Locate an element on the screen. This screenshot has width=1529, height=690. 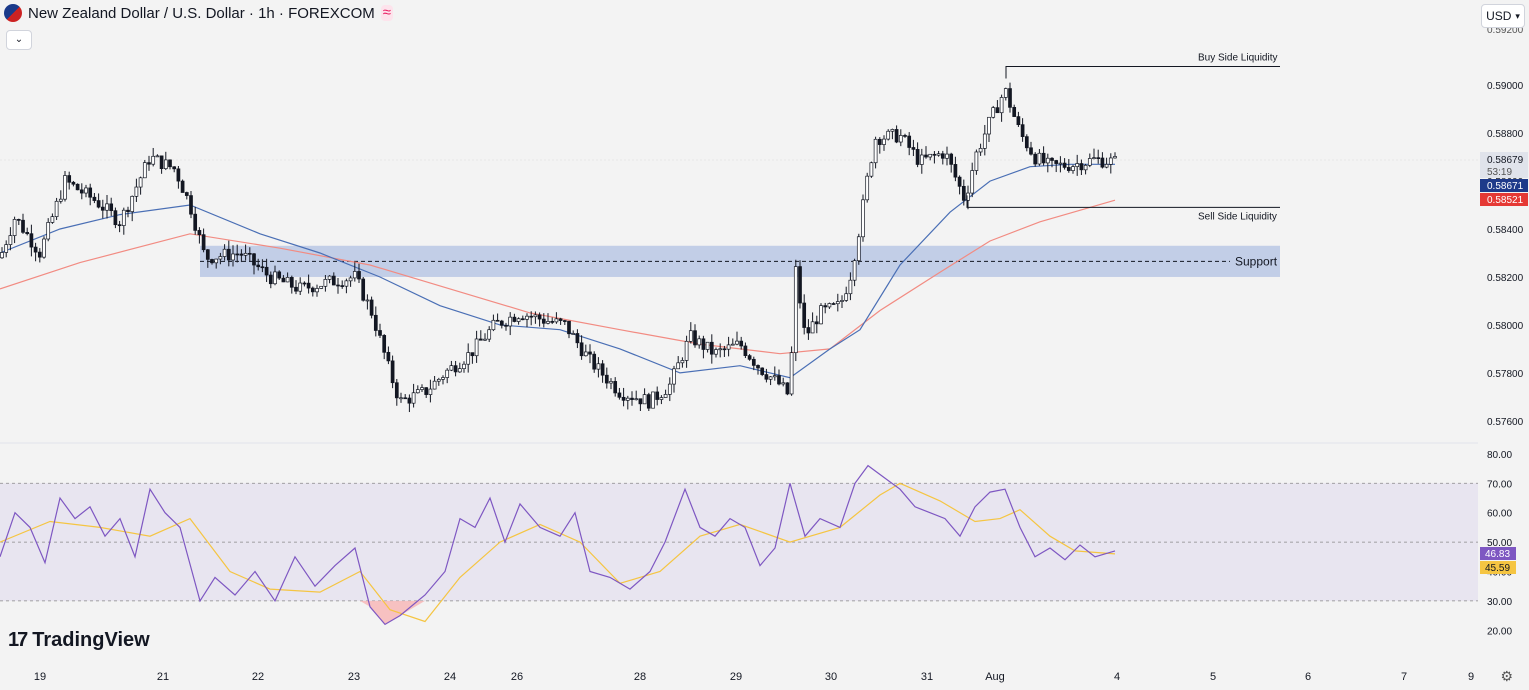
tradingview-logo: 17 TradingView is located at coordinates (79, 640).